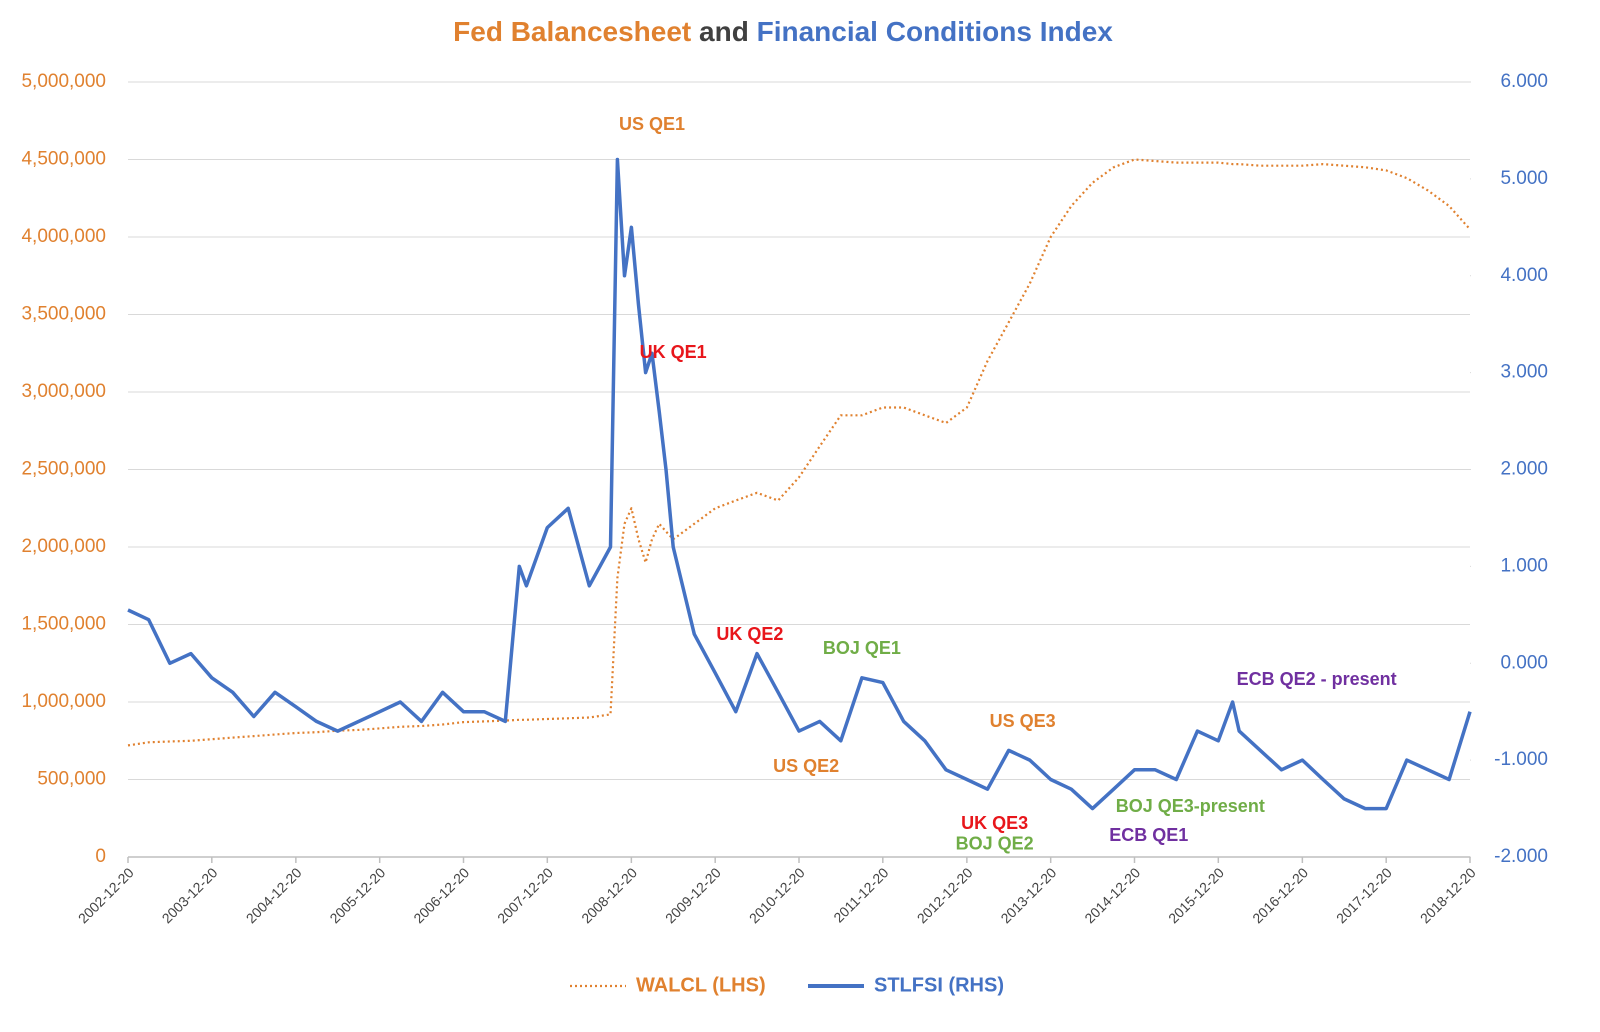  Describe the element at coordinates (63, 469) in the screenshot. I see `y-tick-label: 2,500,000` at that location.